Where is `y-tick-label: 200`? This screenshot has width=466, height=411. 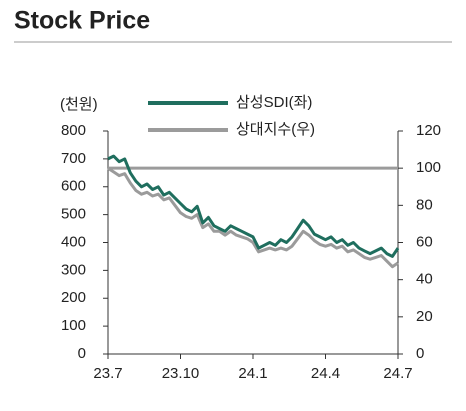
y-tick-label: 200 is located at coordinates (73, 297).